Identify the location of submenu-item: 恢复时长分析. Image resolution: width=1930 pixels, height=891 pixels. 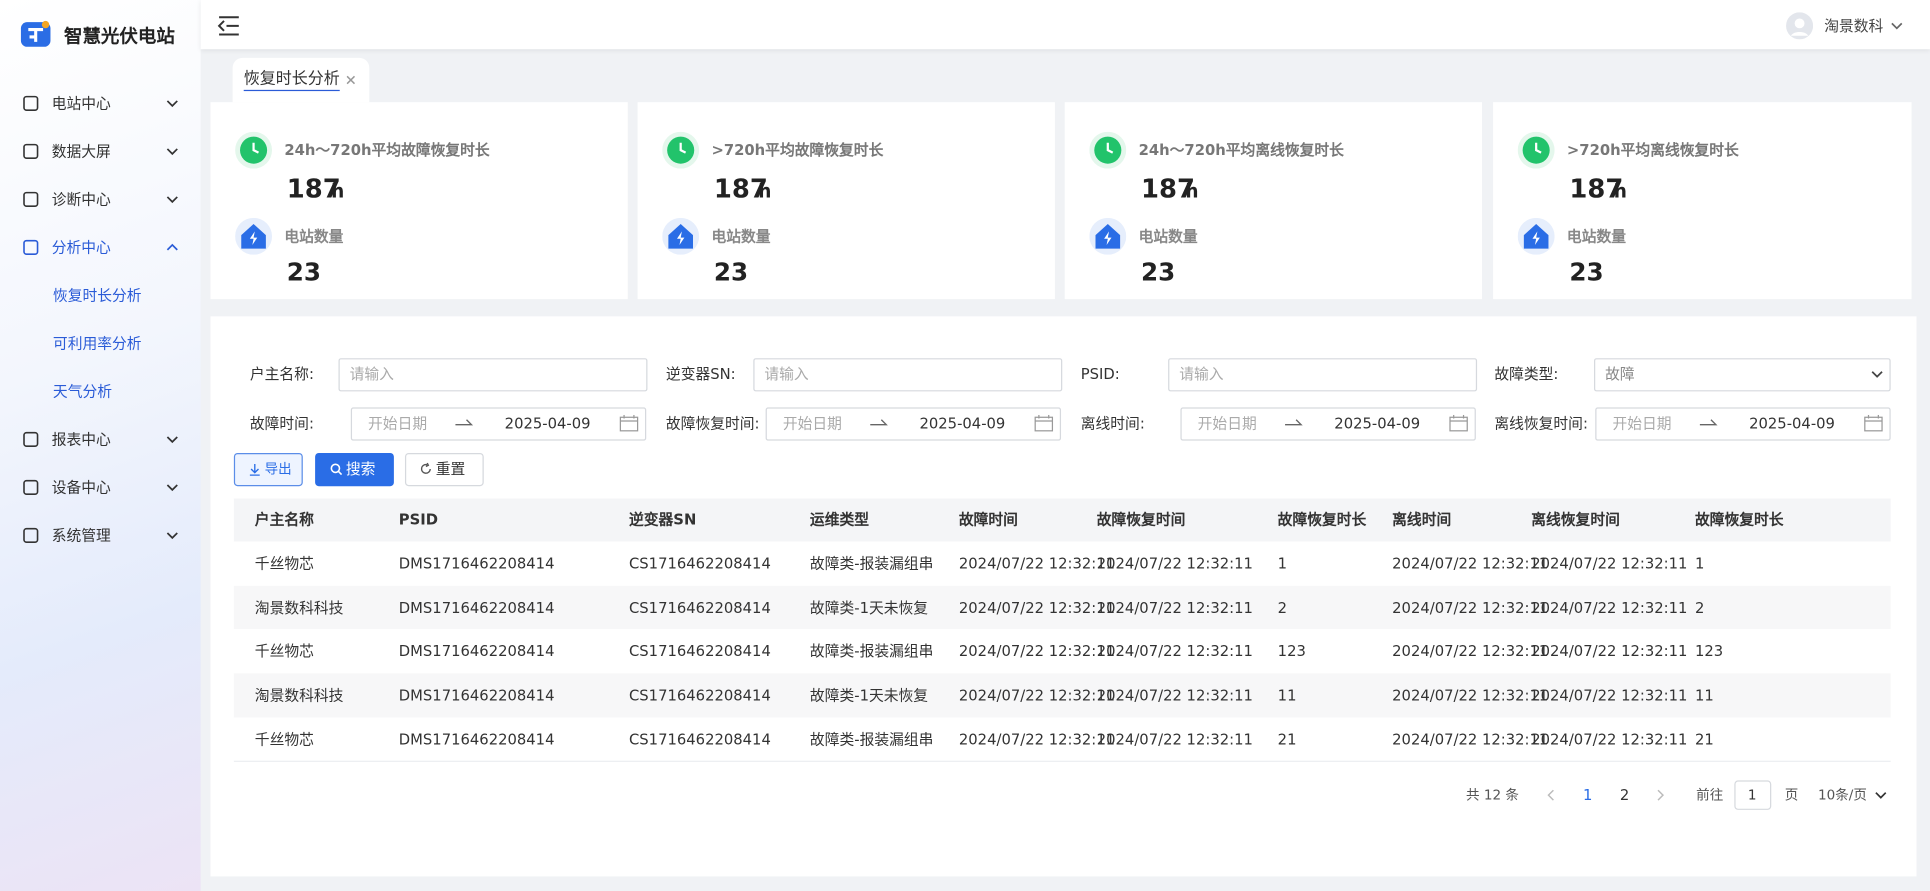
(97, 295).